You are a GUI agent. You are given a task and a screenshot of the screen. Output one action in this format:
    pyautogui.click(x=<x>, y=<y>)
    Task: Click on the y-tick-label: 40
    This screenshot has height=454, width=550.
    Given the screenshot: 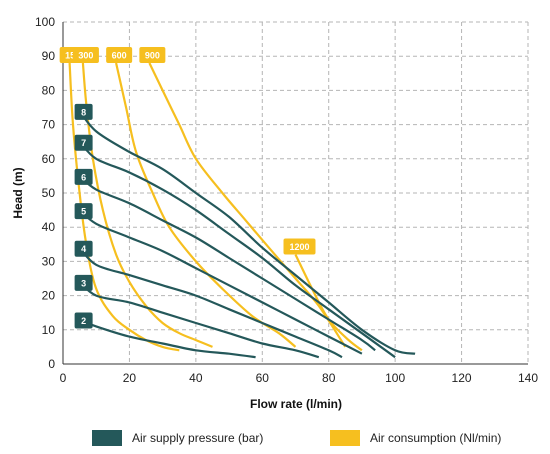 What is the action you would take?
    pyautogui.click(x=49, y=227)
    